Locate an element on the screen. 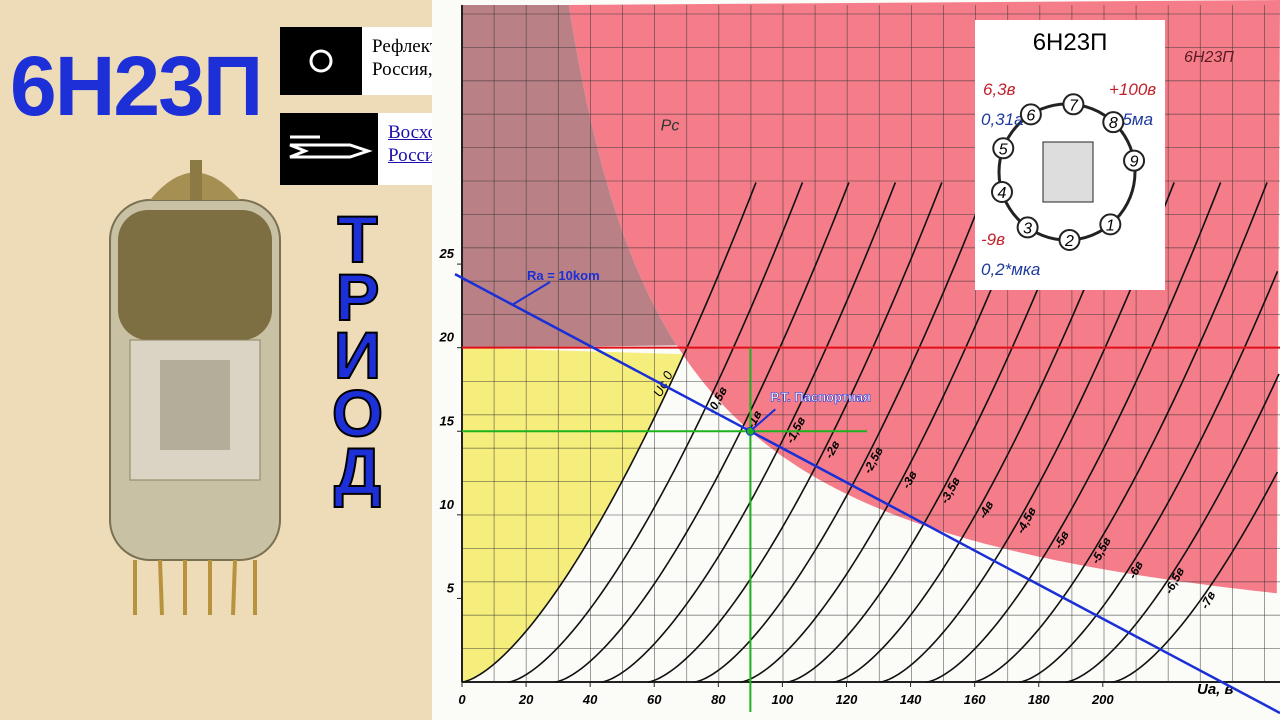 This screenshot has width=1280, height=720. x-tick-label: 40 is located at coordinates (590, 699).